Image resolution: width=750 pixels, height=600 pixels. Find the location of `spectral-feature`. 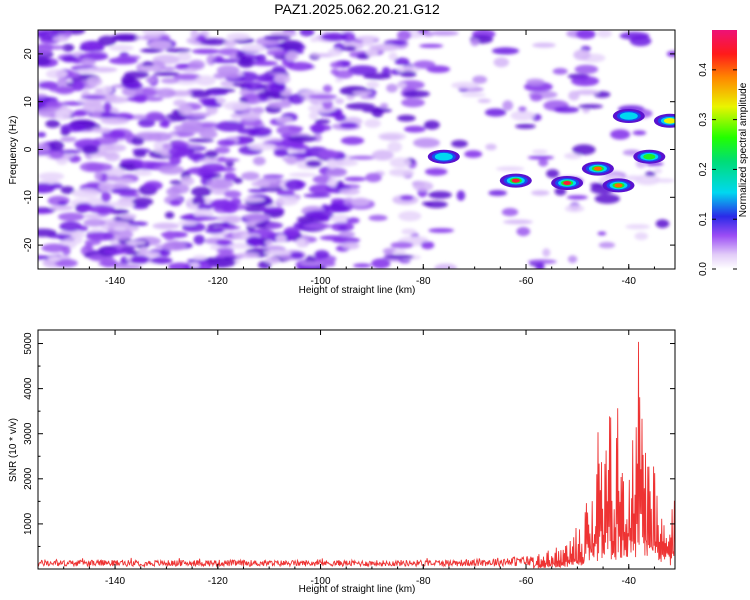

spectral-feature is located at coordinates (649, 156).